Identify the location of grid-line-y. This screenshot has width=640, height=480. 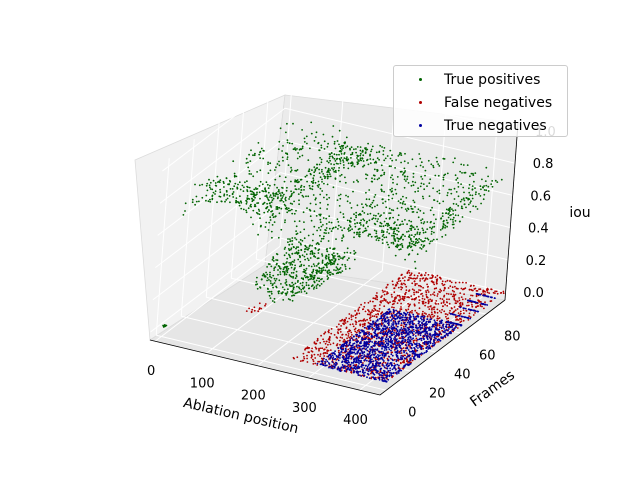
(162, 247).